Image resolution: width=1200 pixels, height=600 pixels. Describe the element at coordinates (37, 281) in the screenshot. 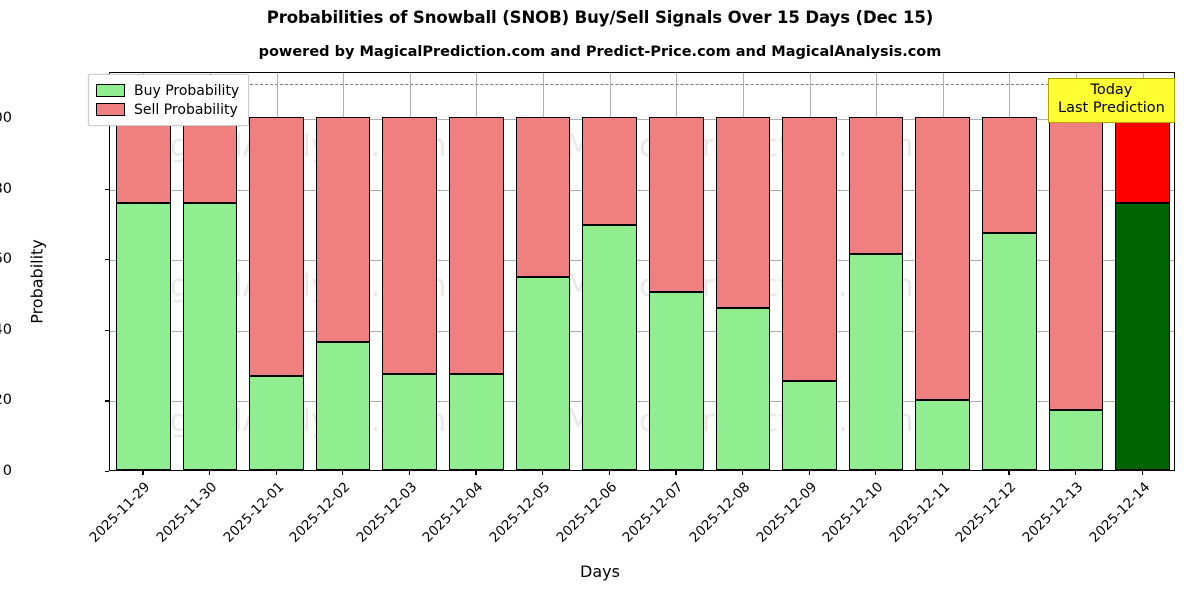

I see `y-axis-label: Probability` at that location.